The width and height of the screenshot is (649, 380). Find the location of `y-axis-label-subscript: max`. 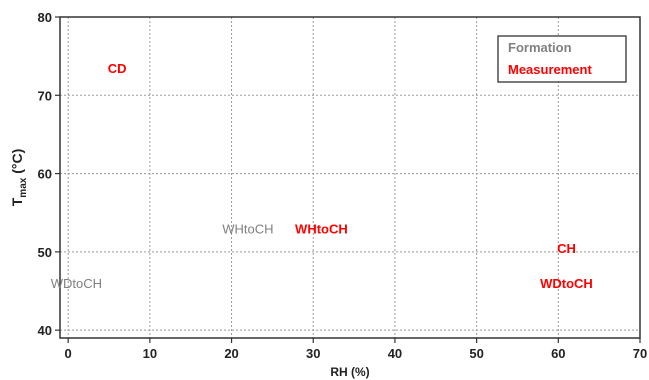

y-axis-label-subscript: max is located at coordinates (23, 187).